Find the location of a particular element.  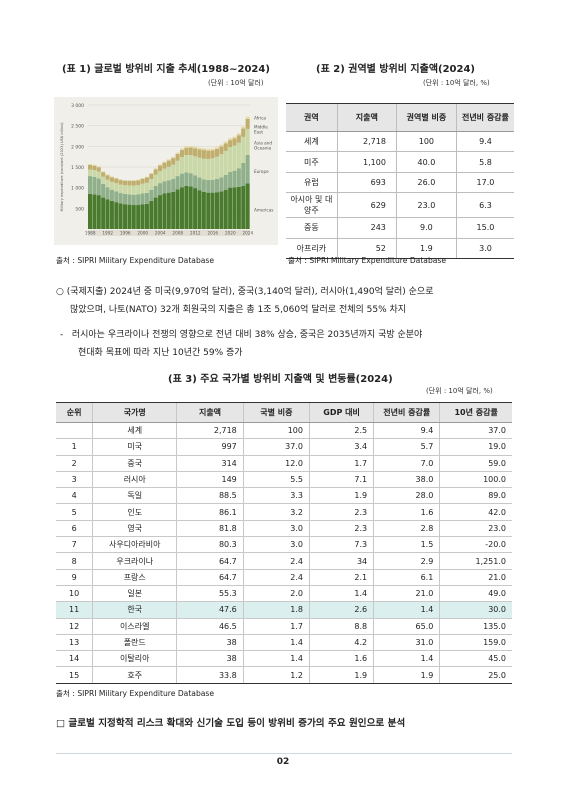

table3-cell: 이스라엘 is located at coordinates (134, 626).